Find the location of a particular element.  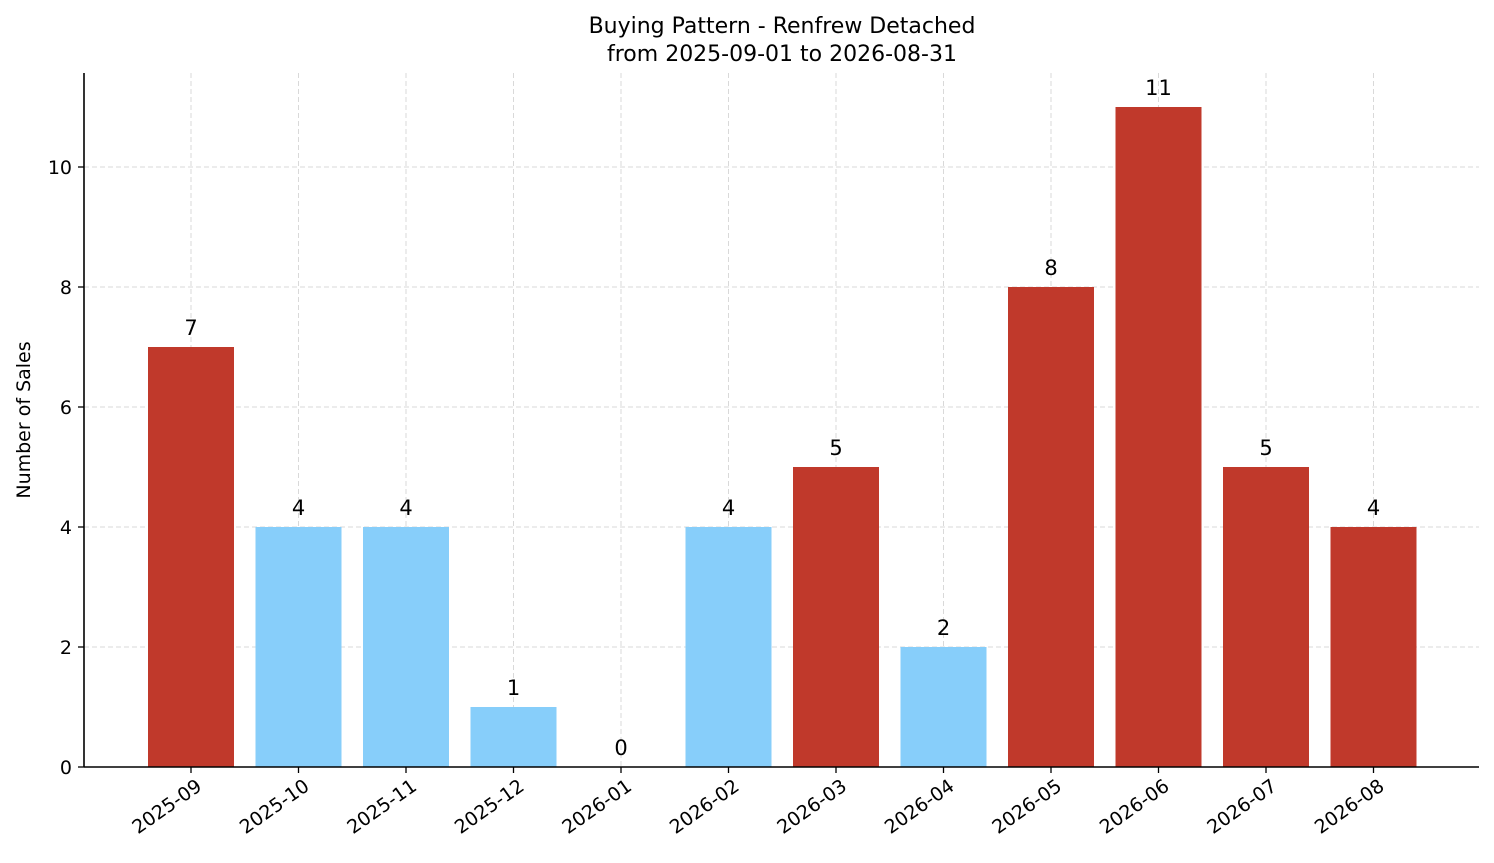

x-tick-label: 2026-08 is located at coordinates (1350, 807).